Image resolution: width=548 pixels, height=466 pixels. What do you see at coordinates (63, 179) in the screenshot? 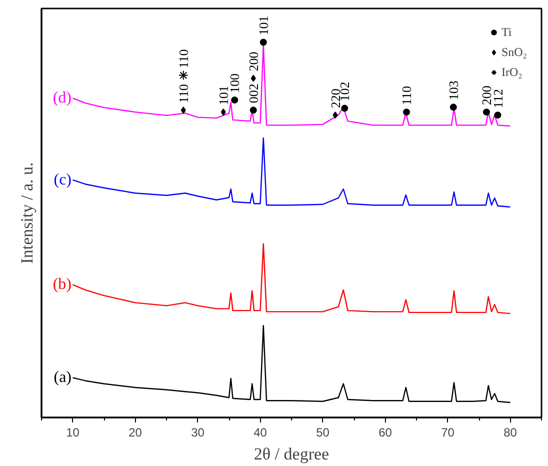
I see `series-label: (c)` at bounding box center [63, 179].